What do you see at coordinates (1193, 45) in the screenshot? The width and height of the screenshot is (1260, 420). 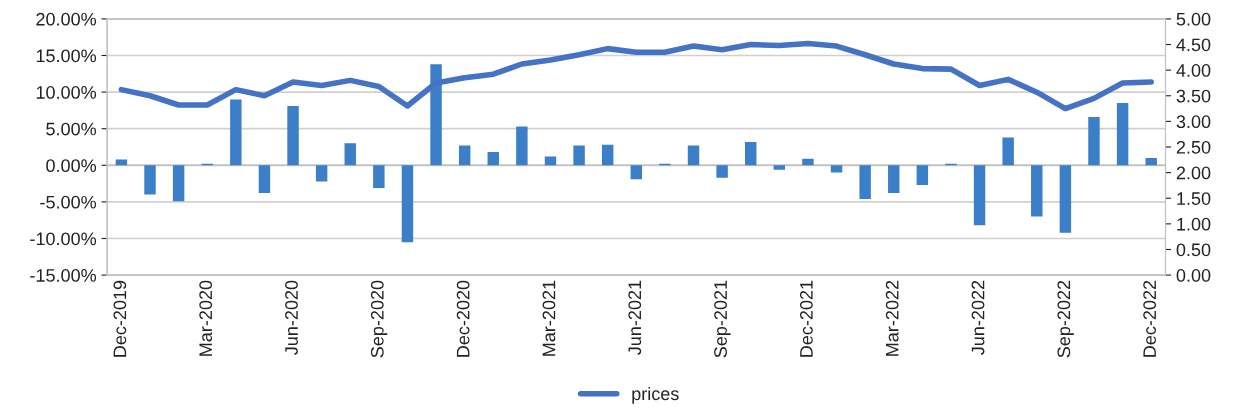 I see `y2-tick-label: 4.50` at bounding box center [1193, 45].